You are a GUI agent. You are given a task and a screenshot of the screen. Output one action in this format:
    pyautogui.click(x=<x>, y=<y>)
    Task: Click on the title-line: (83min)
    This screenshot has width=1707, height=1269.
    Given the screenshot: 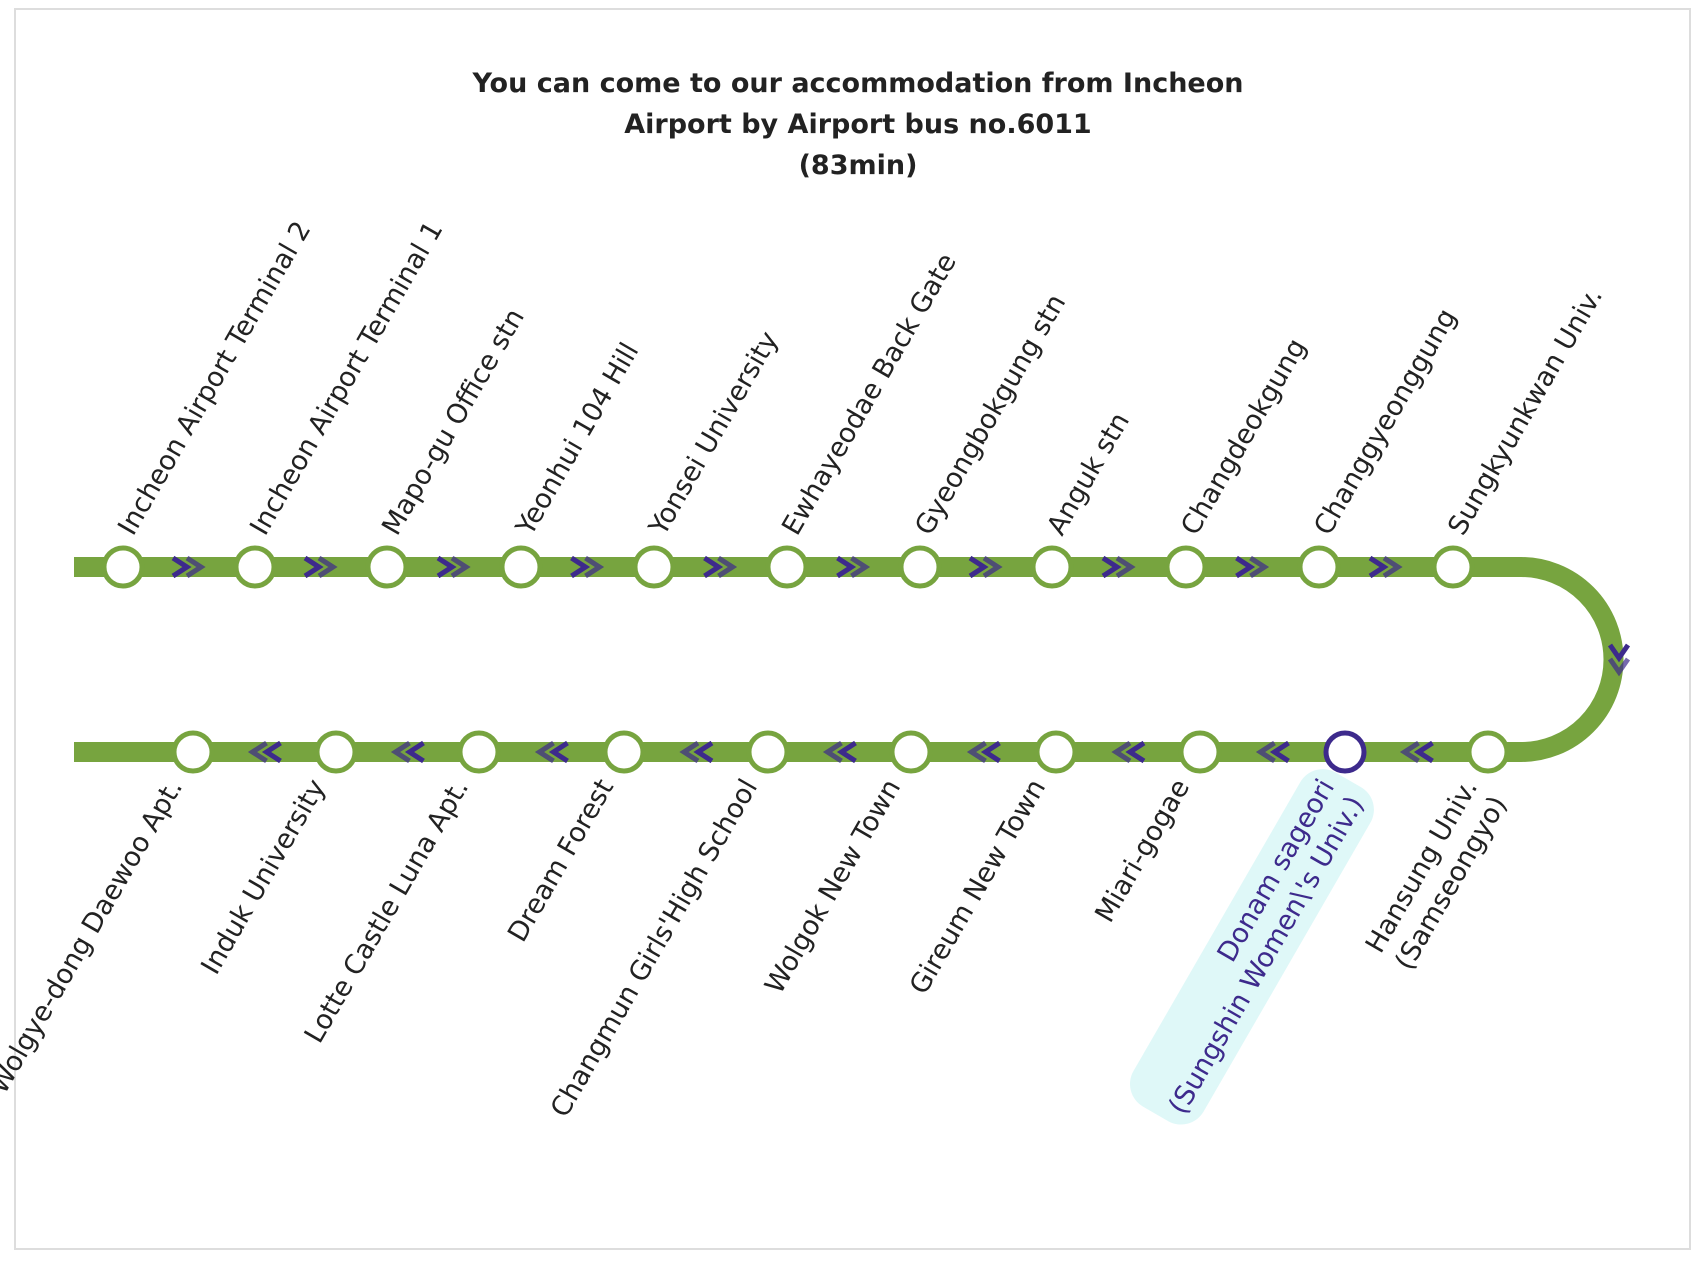 What is the action you would take?
    pyautogui.click(x=858, y=165)
    